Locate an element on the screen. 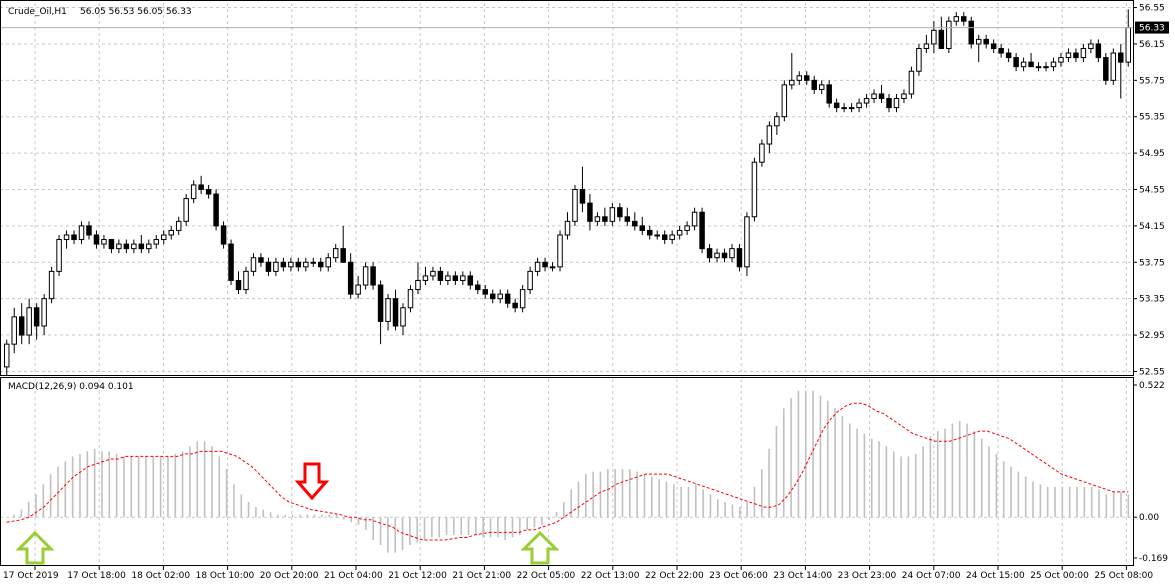  time-tick-label: 18 Oct 02:00 is located at coordinates (160, 576).